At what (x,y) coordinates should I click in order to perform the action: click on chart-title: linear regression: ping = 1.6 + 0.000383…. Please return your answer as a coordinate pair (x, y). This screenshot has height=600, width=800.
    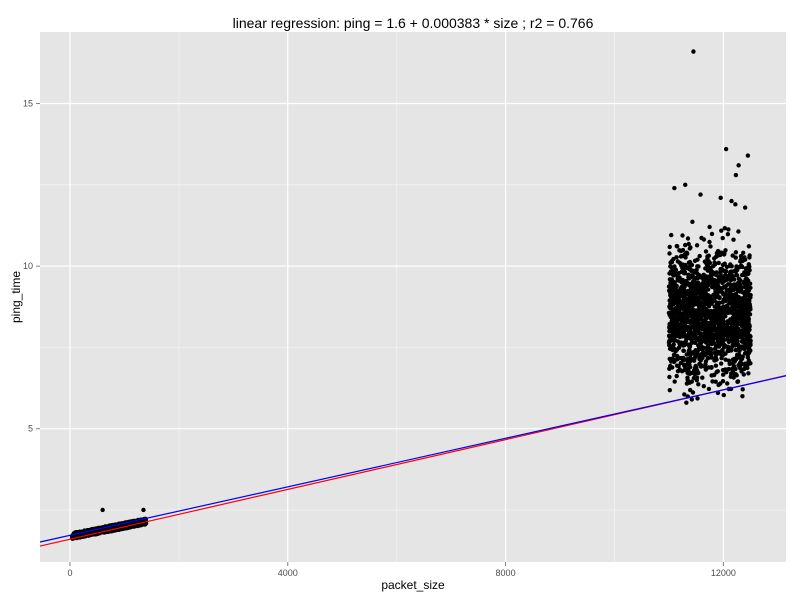
    Looking at the image, I should click on (413, 23).